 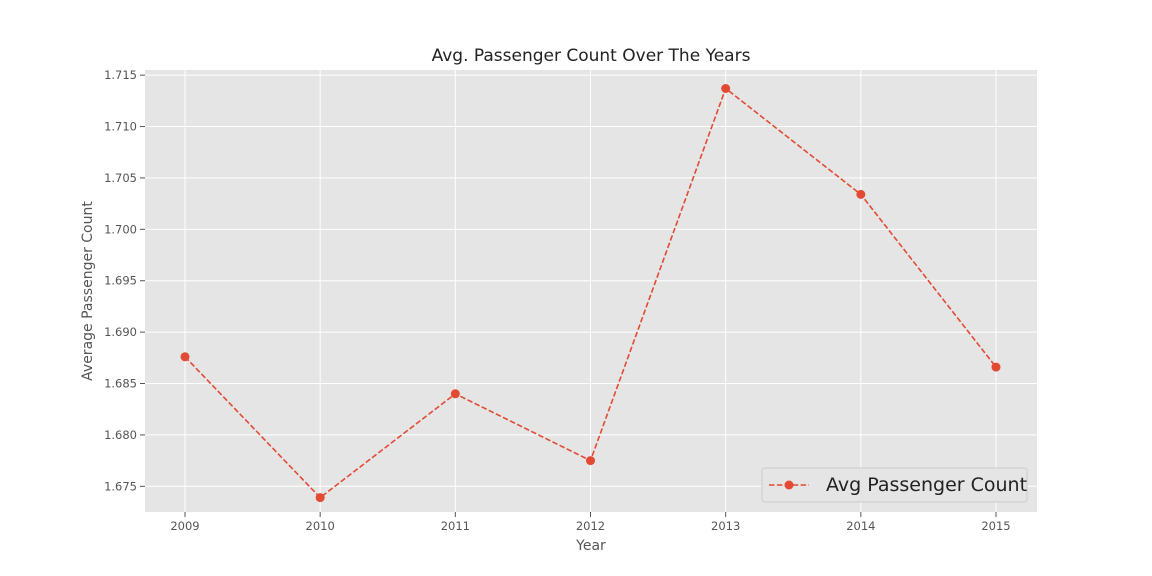 I want to click on y-tick-label: 1.705, so click(x=120, y=178).